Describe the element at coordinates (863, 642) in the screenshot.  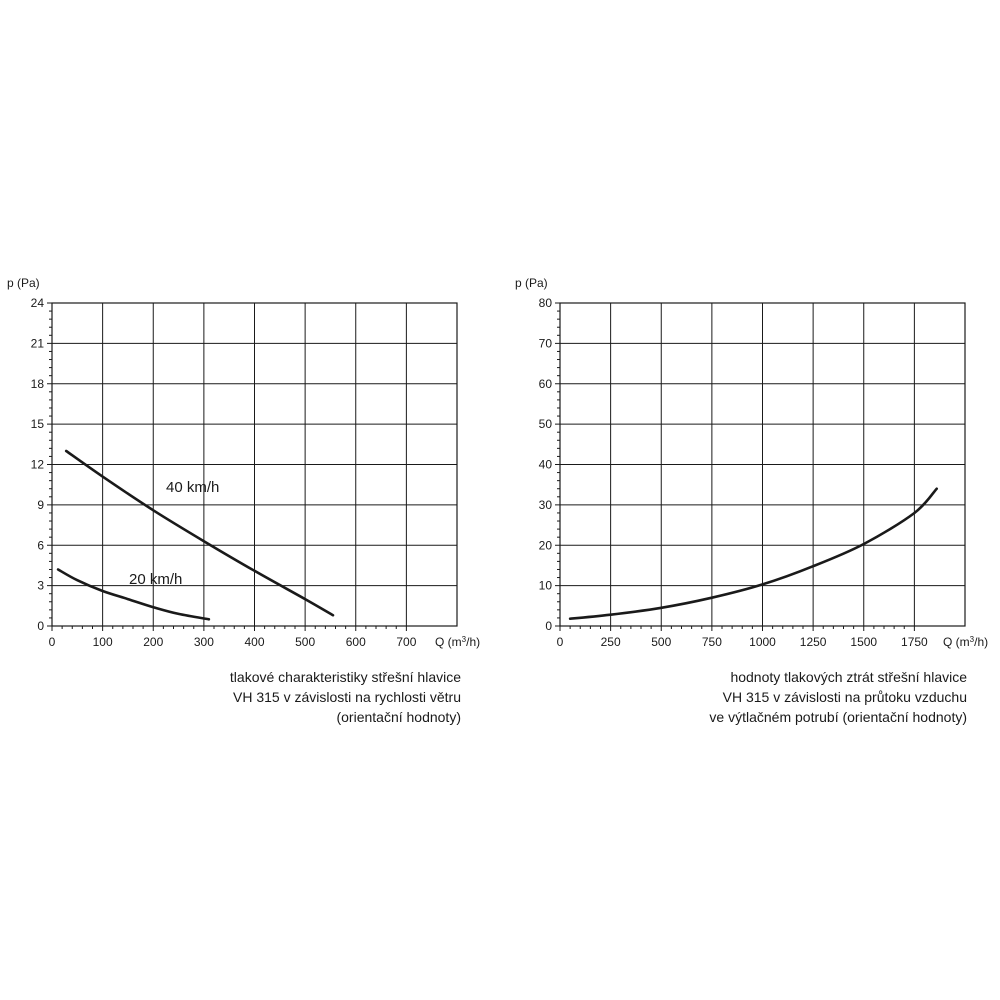
I see `x-tick-label: 1500` at that location.